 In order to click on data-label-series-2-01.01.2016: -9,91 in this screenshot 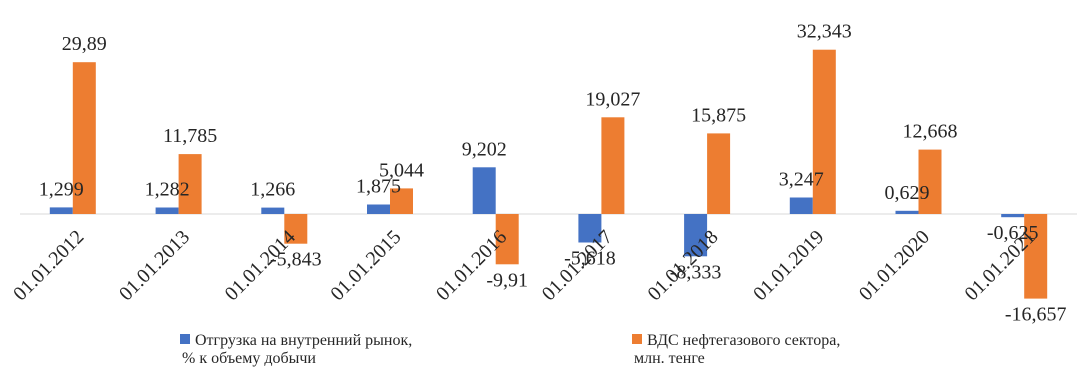, I will do `click(507, 280)`.